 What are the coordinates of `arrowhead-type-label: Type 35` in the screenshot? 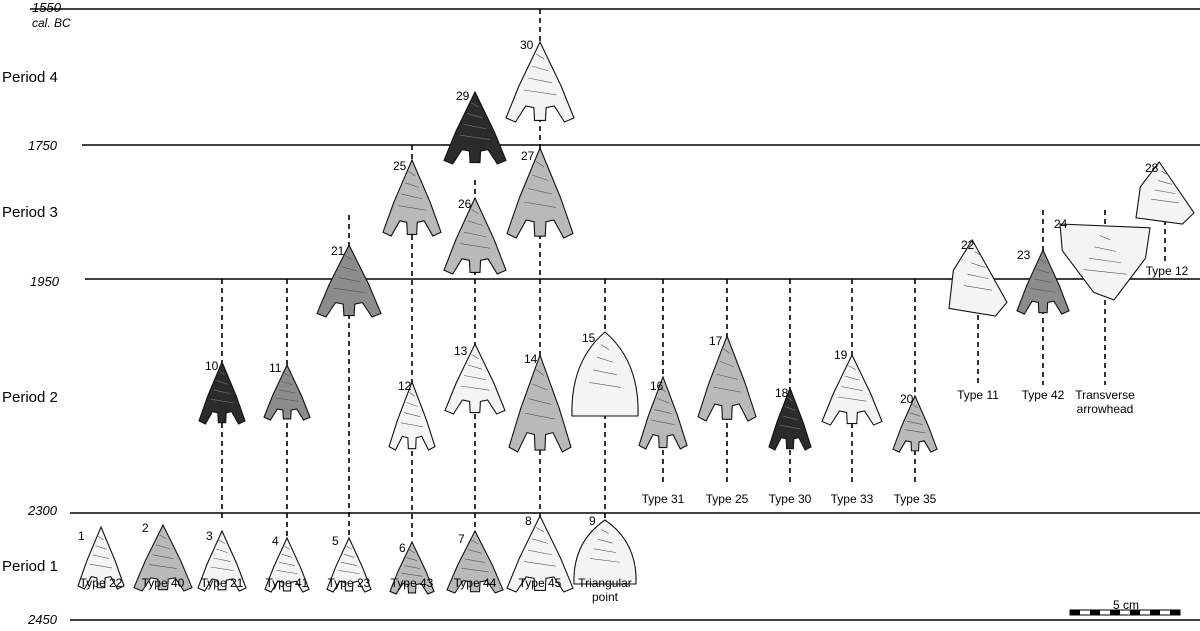 It's located at (915, 499).